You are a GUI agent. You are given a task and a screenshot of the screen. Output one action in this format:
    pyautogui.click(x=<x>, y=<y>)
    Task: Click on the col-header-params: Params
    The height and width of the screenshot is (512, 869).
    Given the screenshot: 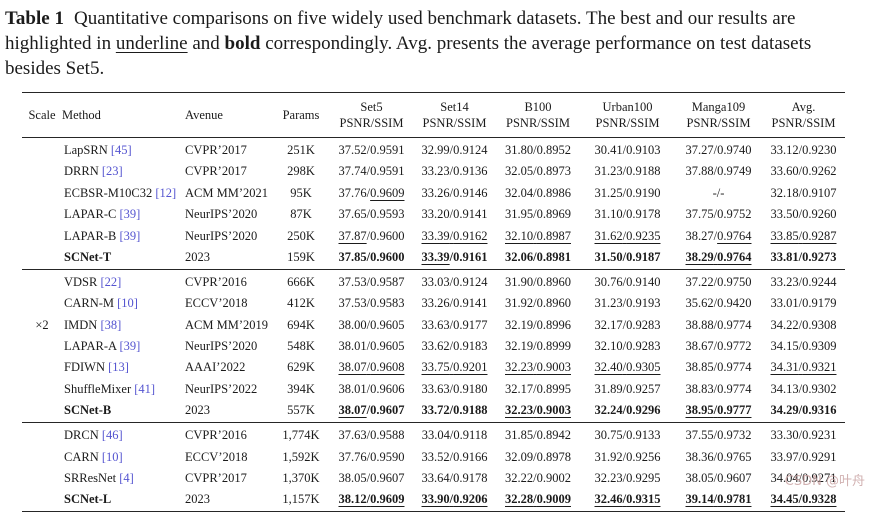 What is the action you would take?
    pyautogui.click(x=301, y=114)
    